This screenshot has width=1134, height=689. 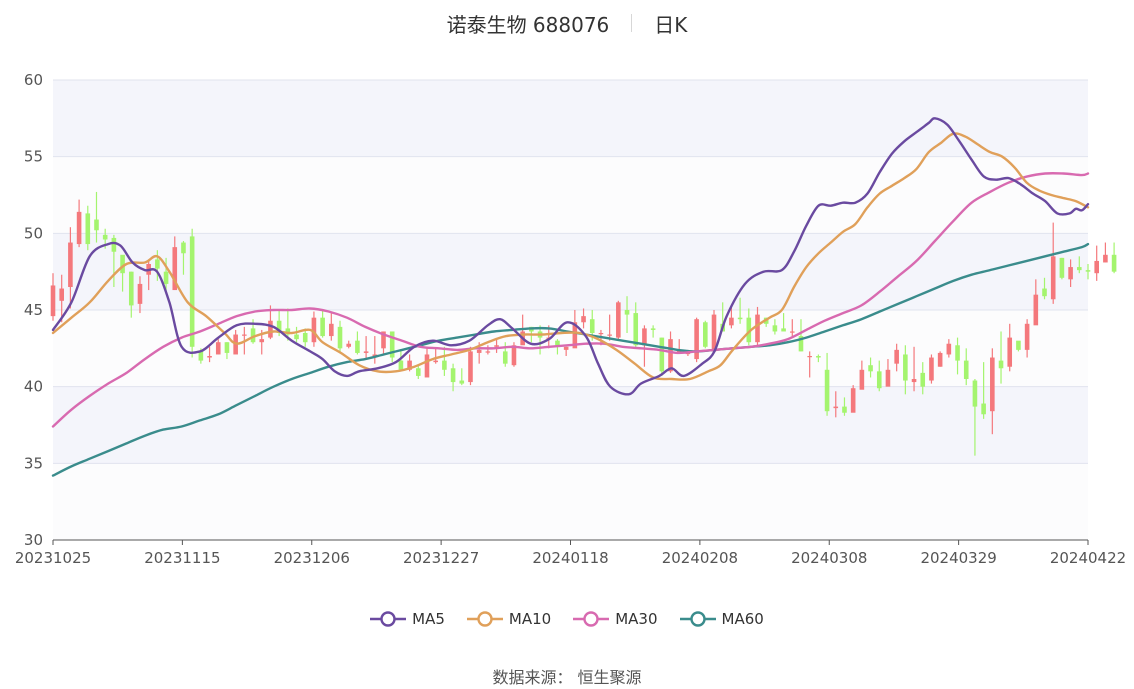 What do you see at coordinates (671, 24) in the screenshot?
I see `chart-period: 日K` at bounding box center [671, 24].